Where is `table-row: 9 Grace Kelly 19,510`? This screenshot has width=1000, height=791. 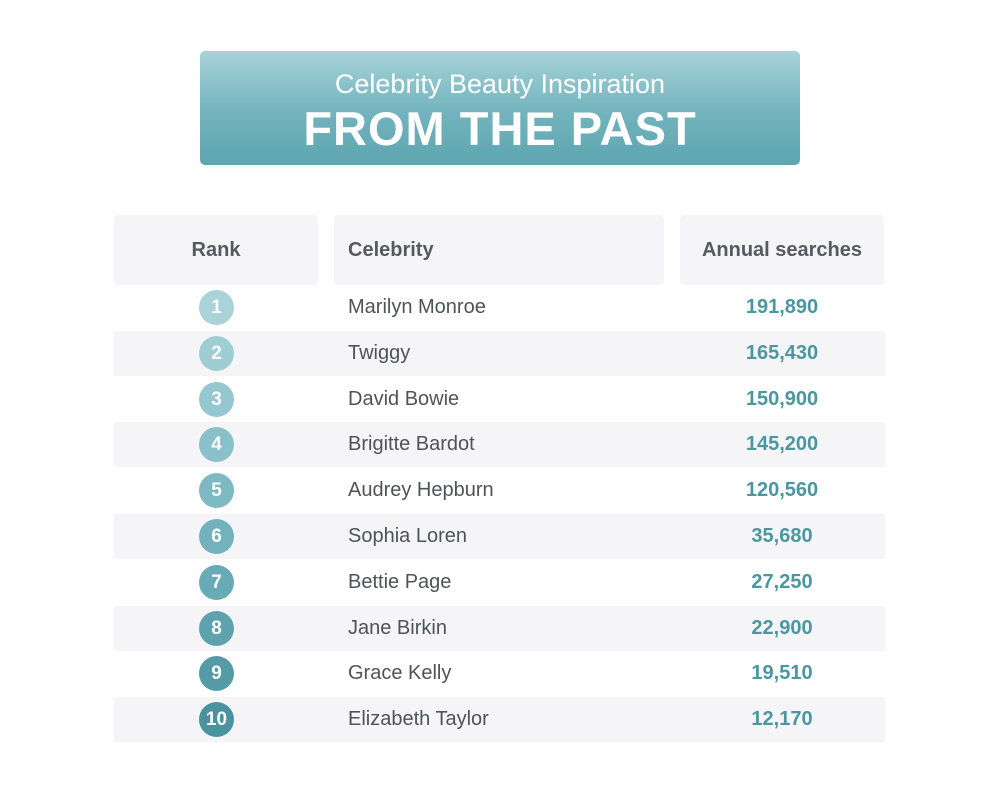
table-row: 9 Grace Kelly 19,510 is located at coordinates (499, 673).